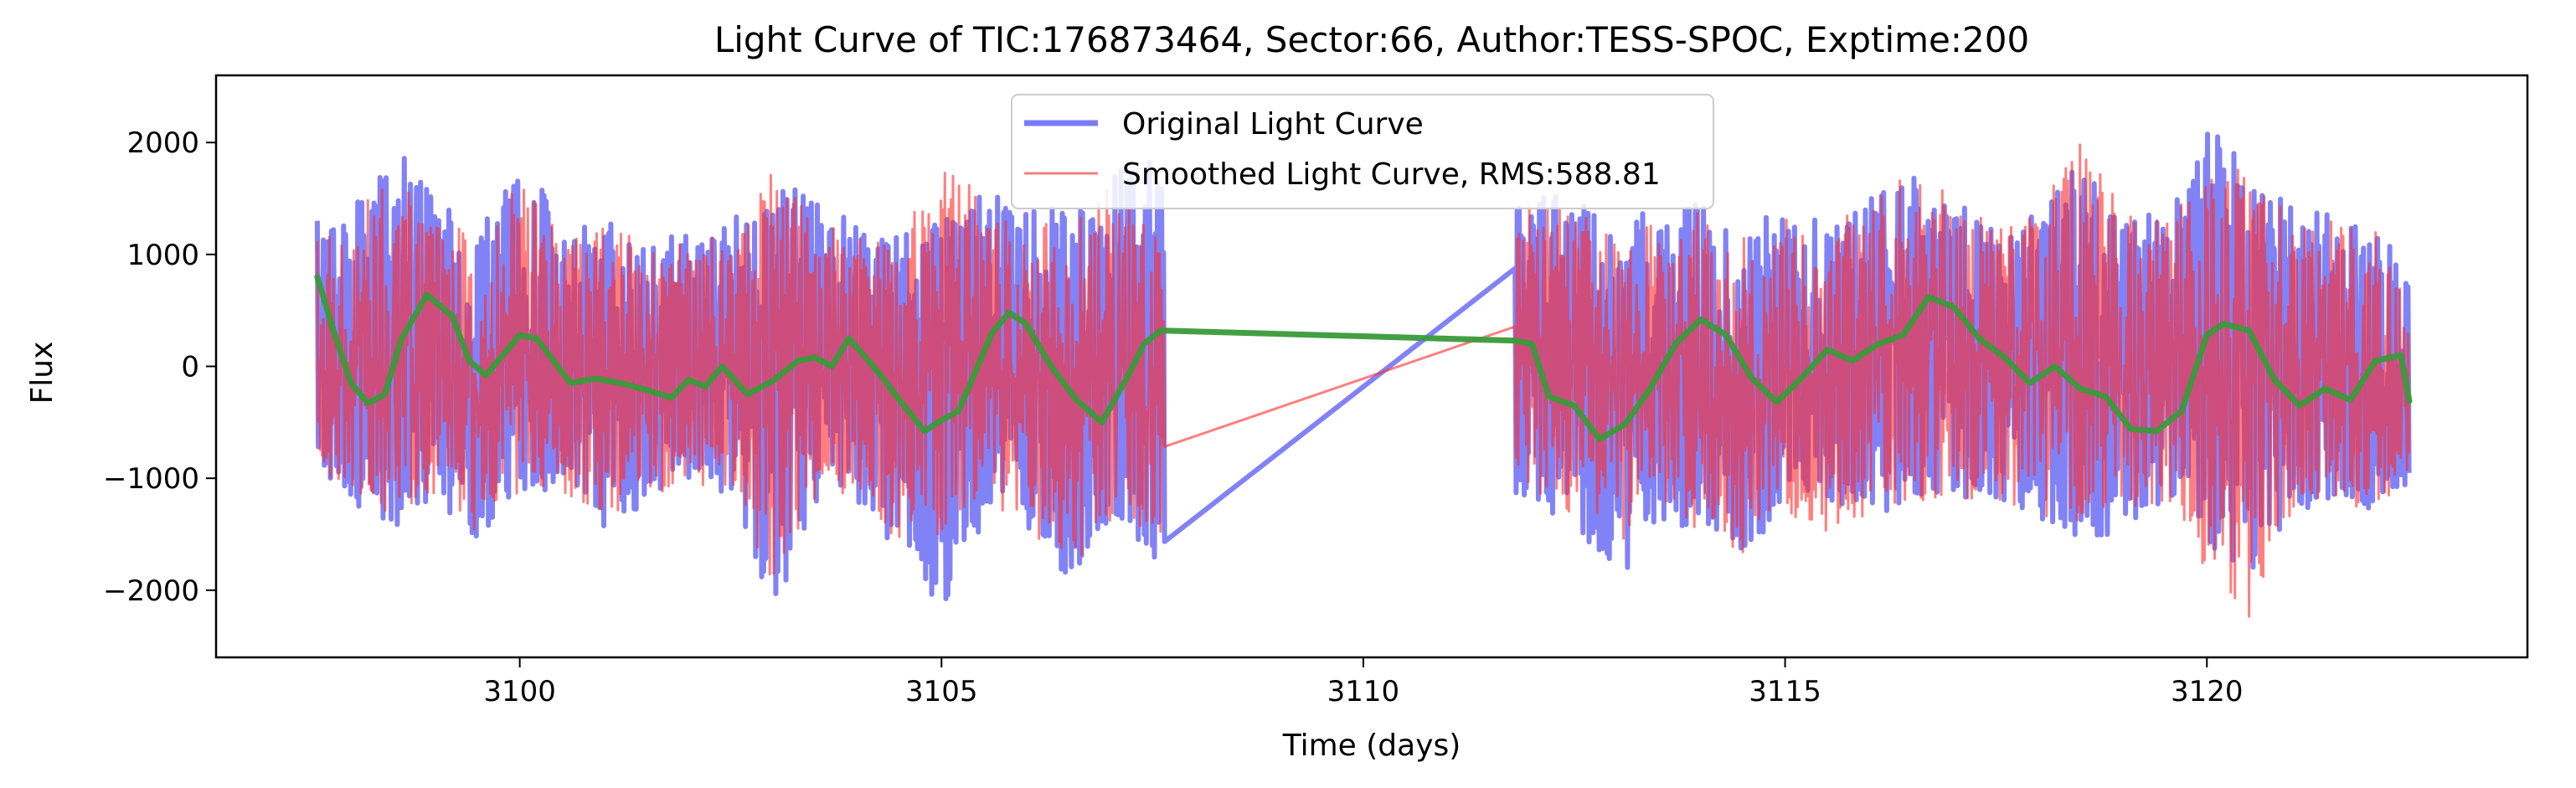  Describe the element at coordinates (519, 691) in the screenshot. I see `x-tick-label: 3100` at that location.